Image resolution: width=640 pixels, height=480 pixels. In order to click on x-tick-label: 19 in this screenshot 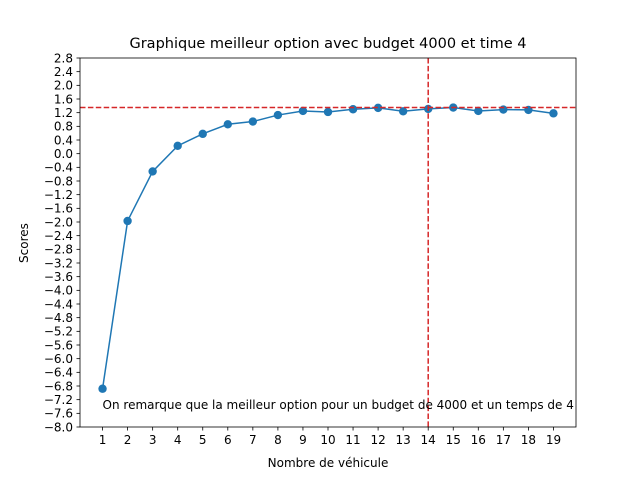, I will do `click(553, 440)`.